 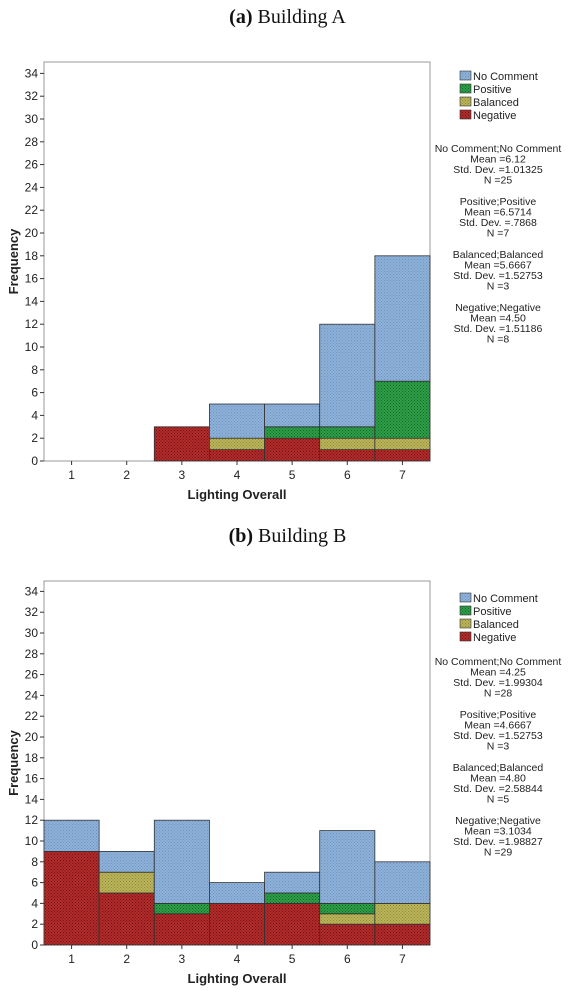 I want to click on stats-line: Std. Dev. =1.01325, so click(x=498, y=170).